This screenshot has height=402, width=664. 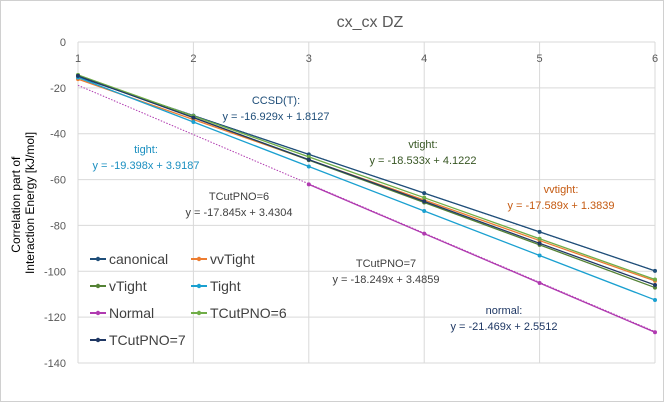 What do you see at coordinates (16, 204) in the screenshot?
I see `y-axis-label-line-1: Correlation part of` at bounding box center [16, 204].